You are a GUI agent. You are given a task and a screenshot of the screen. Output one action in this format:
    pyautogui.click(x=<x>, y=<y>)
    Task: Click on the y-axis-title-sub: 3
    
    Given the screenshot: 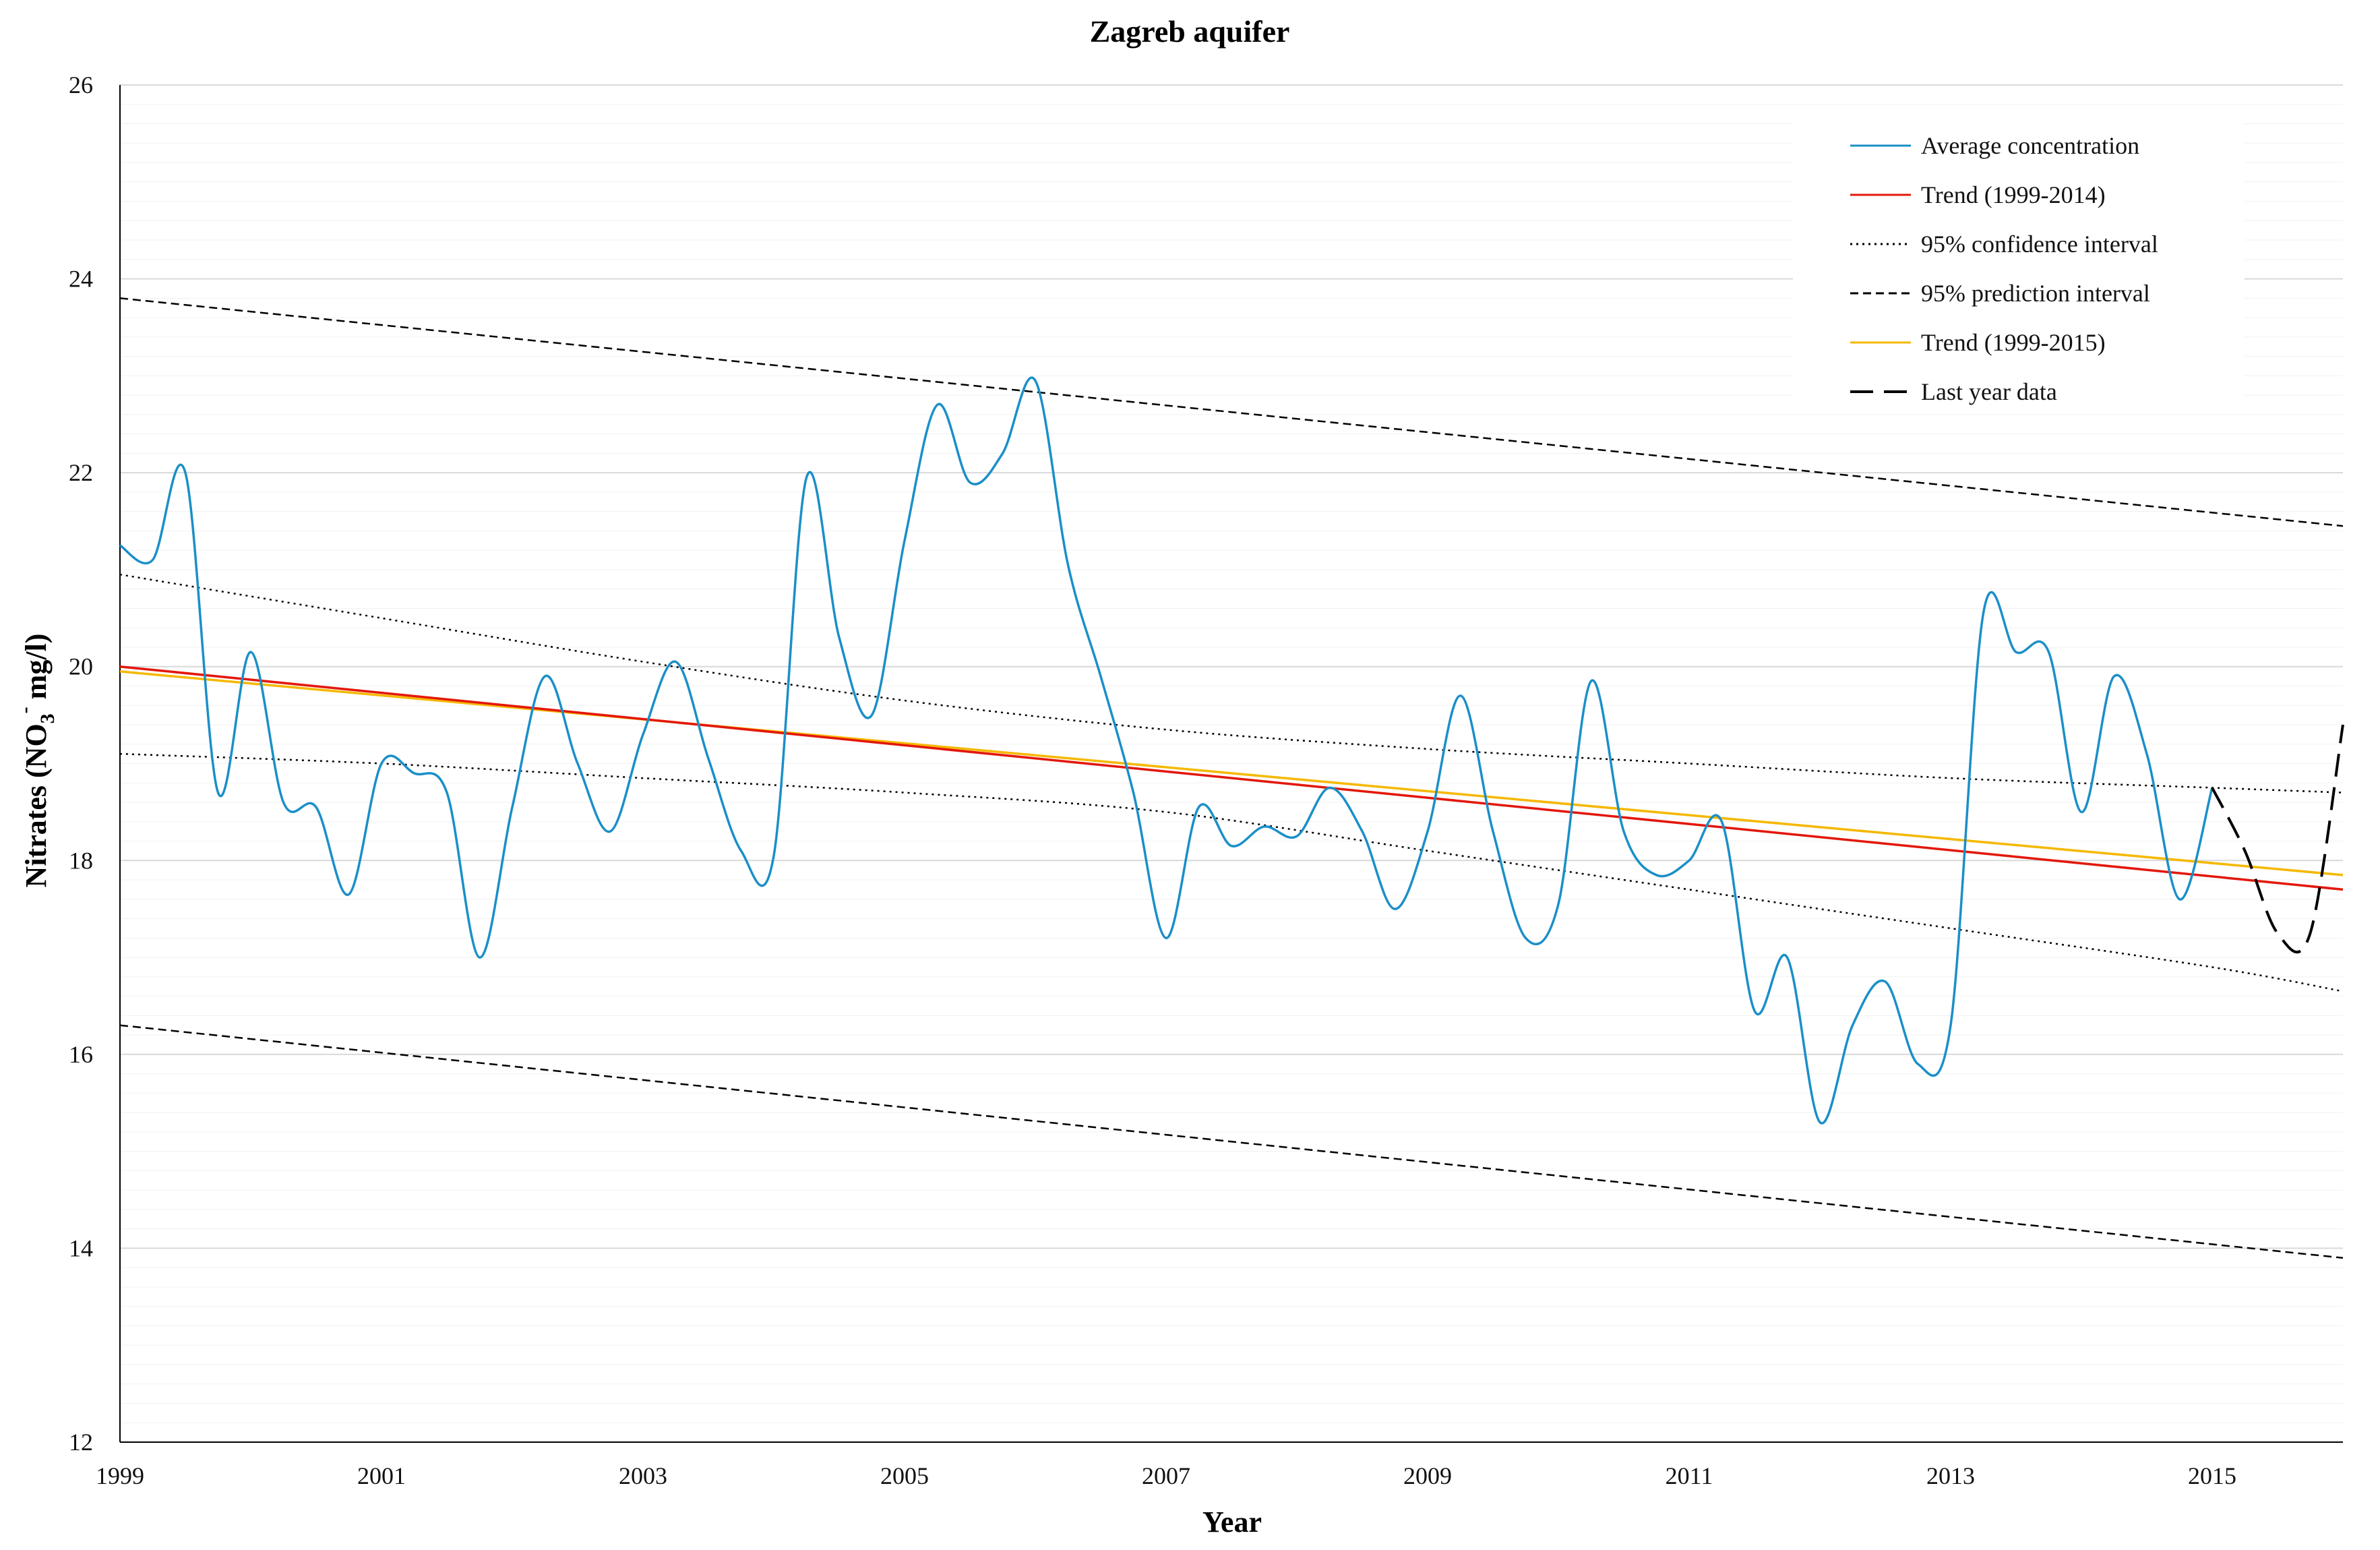 What is the action you would take?
    pyautogui.click(x=47, y=718)
    